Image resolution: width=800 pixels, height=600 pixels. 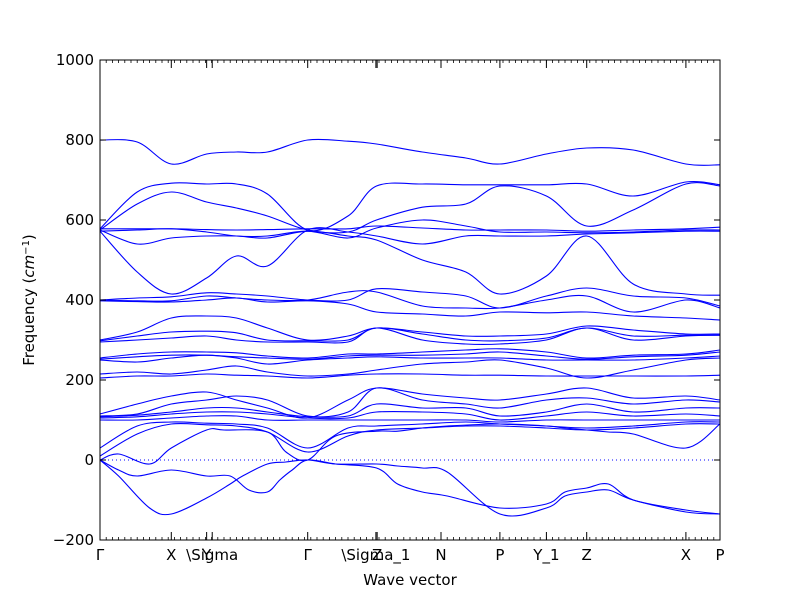 I want to click on x-tick-label: Y_1, so click(x=545, y=555).